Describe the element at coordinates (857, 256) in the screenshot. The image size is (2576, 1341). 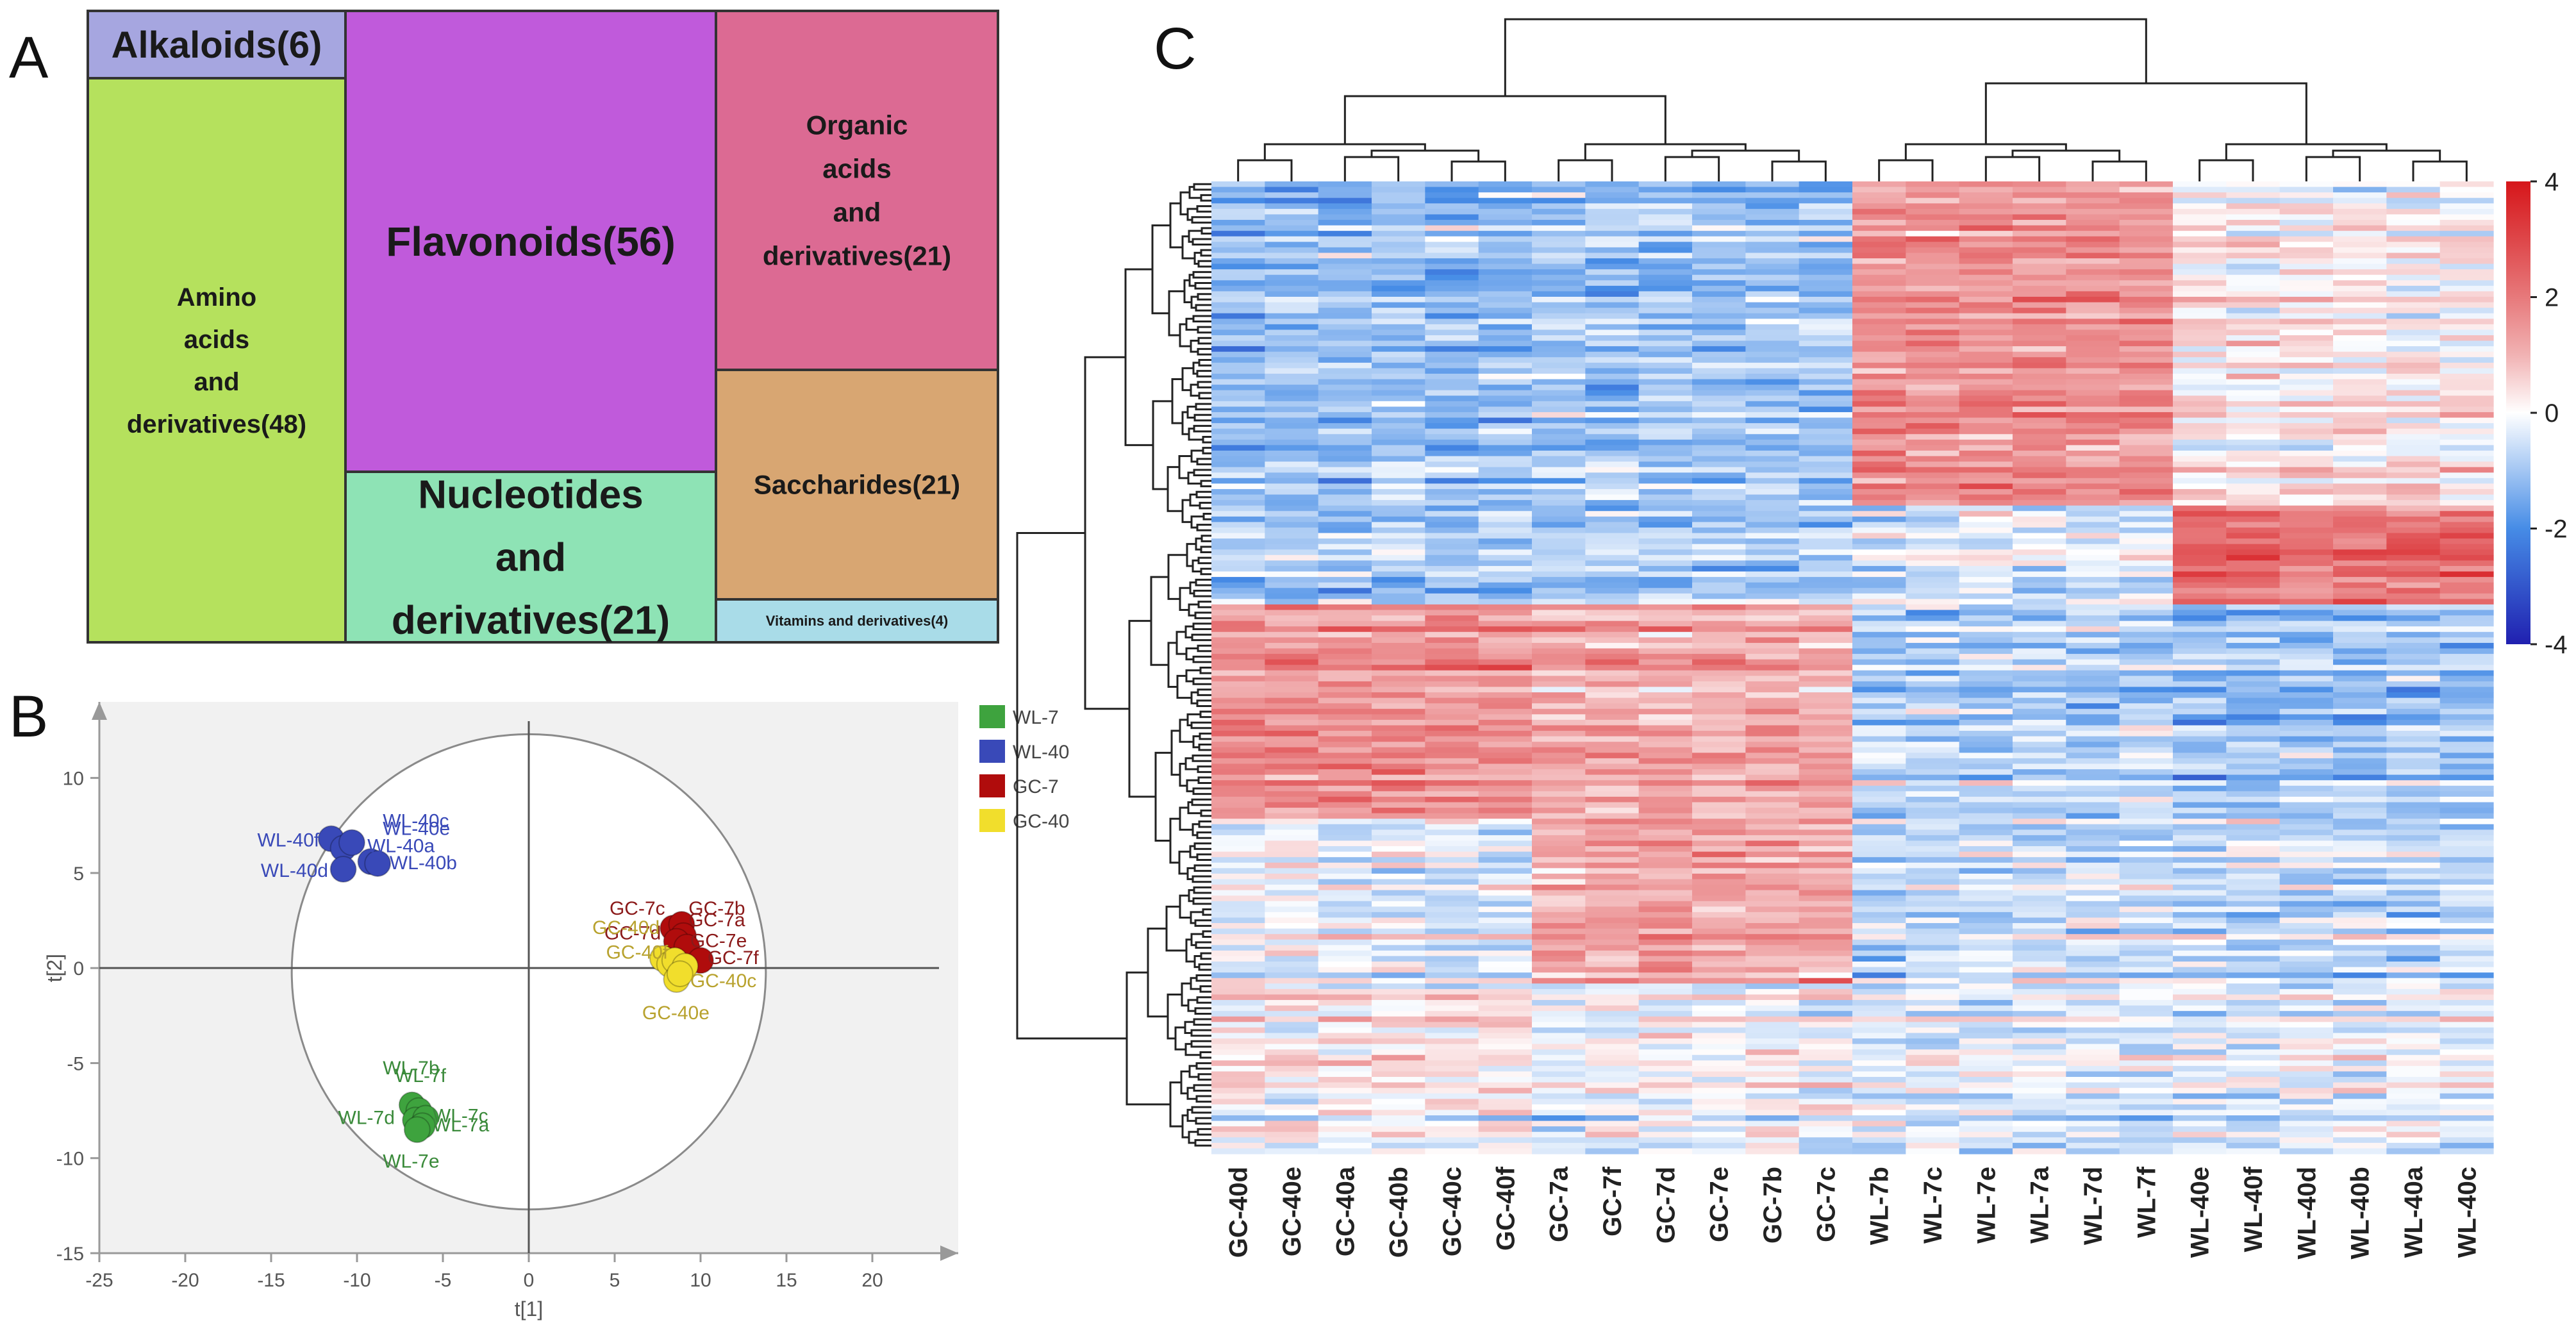
I see `treemap-label-organic-acids: derivatives(21)` at that location.